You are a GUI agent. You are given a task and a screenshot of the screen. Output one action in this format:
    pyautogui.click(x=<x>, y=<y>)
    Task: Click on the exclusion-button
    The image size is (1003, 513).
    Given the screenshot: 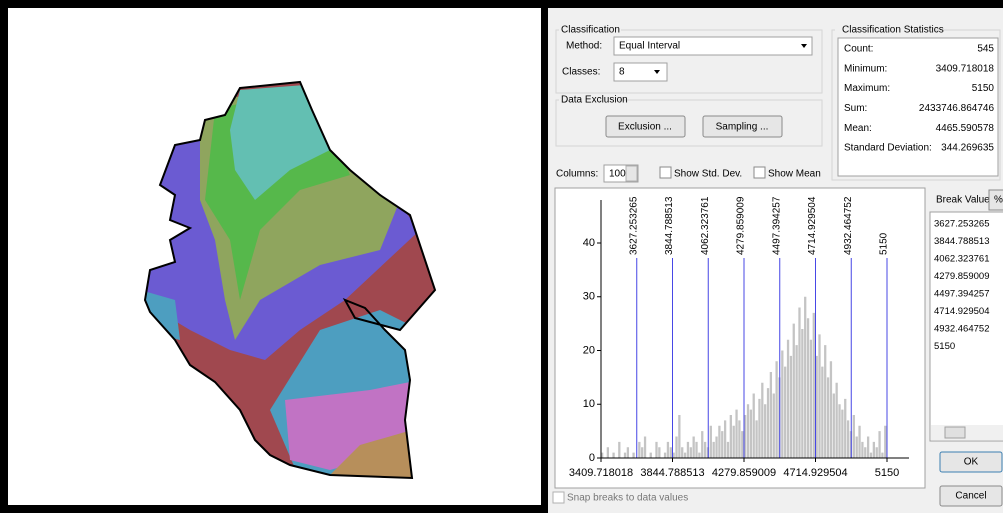 What is the action you would take?
    pyautogui.click(x=645, y=126)
    